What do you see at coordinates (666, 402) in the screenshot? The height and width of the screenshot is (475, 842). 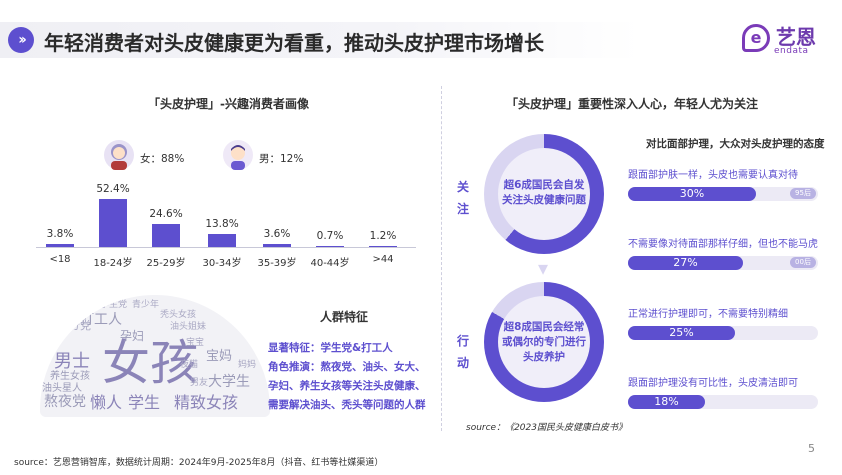 I see `attitude-bar: 18%` at bounding box center [666, 402].